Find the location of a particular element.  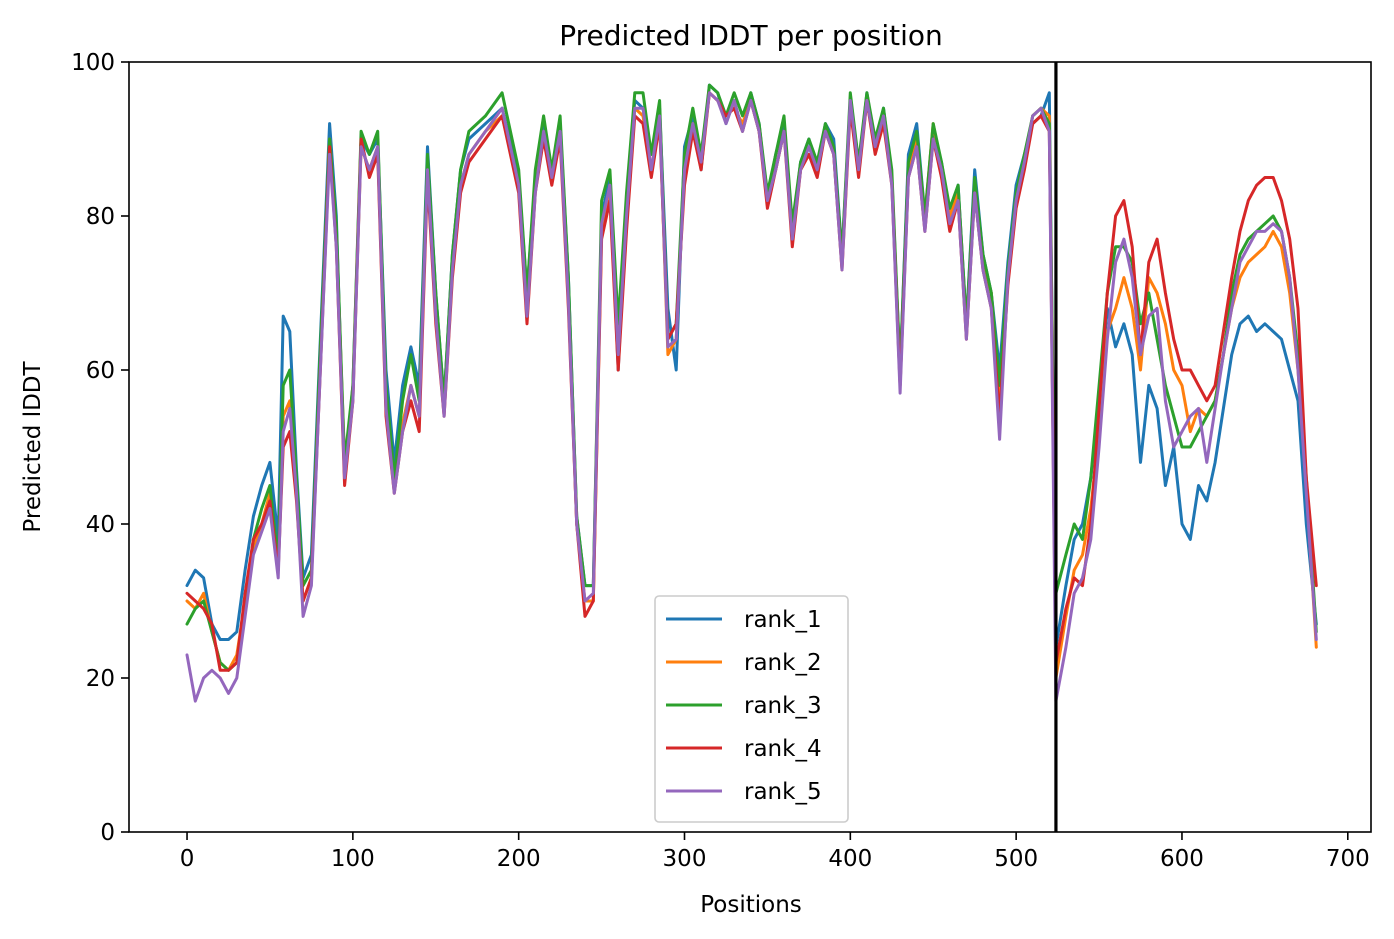

y-tick-label: 60 is located at coordinates (100, 371).